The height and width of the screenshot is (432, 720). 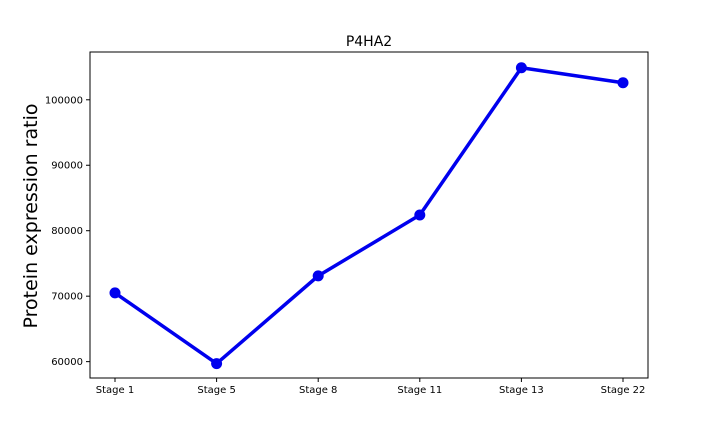 What do you see at coordinates (67, 297) in the screenshot?
I see `y-tick-label: 70000` at bounding box center [67, 297].